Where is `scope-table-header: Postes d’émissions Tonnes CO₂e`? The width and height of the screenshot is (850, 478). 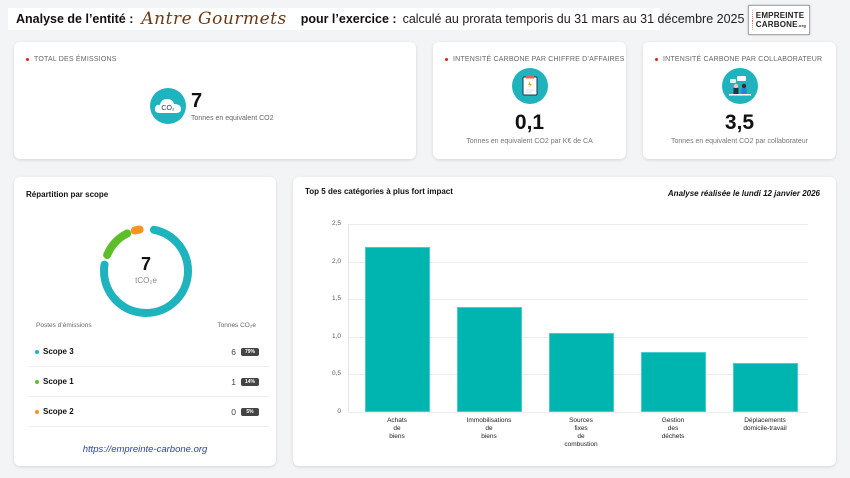 scope-table-header: Postes d’émissions Tonnes CO₂e is located at coordinates (146, 325).